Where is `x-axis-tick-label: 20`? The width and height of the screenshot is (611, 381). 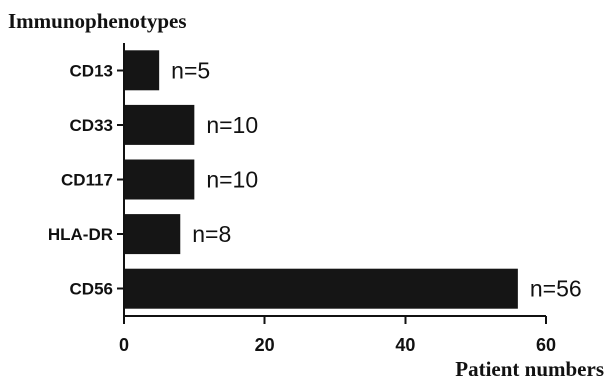 x-axis-tick-label: 20 is located at coordinates (265, 345).